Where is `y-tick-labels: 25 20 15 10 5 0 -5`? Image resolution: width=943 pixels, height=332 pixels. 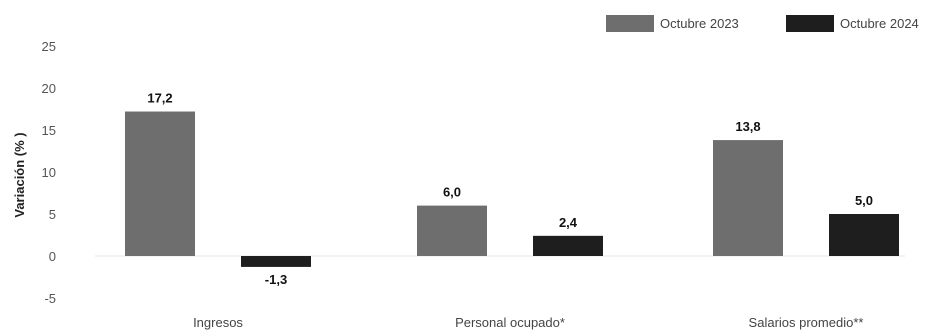 y-tick-labels: 25 20 15 10 5 0 -5 is located at coordinates (49, 172).